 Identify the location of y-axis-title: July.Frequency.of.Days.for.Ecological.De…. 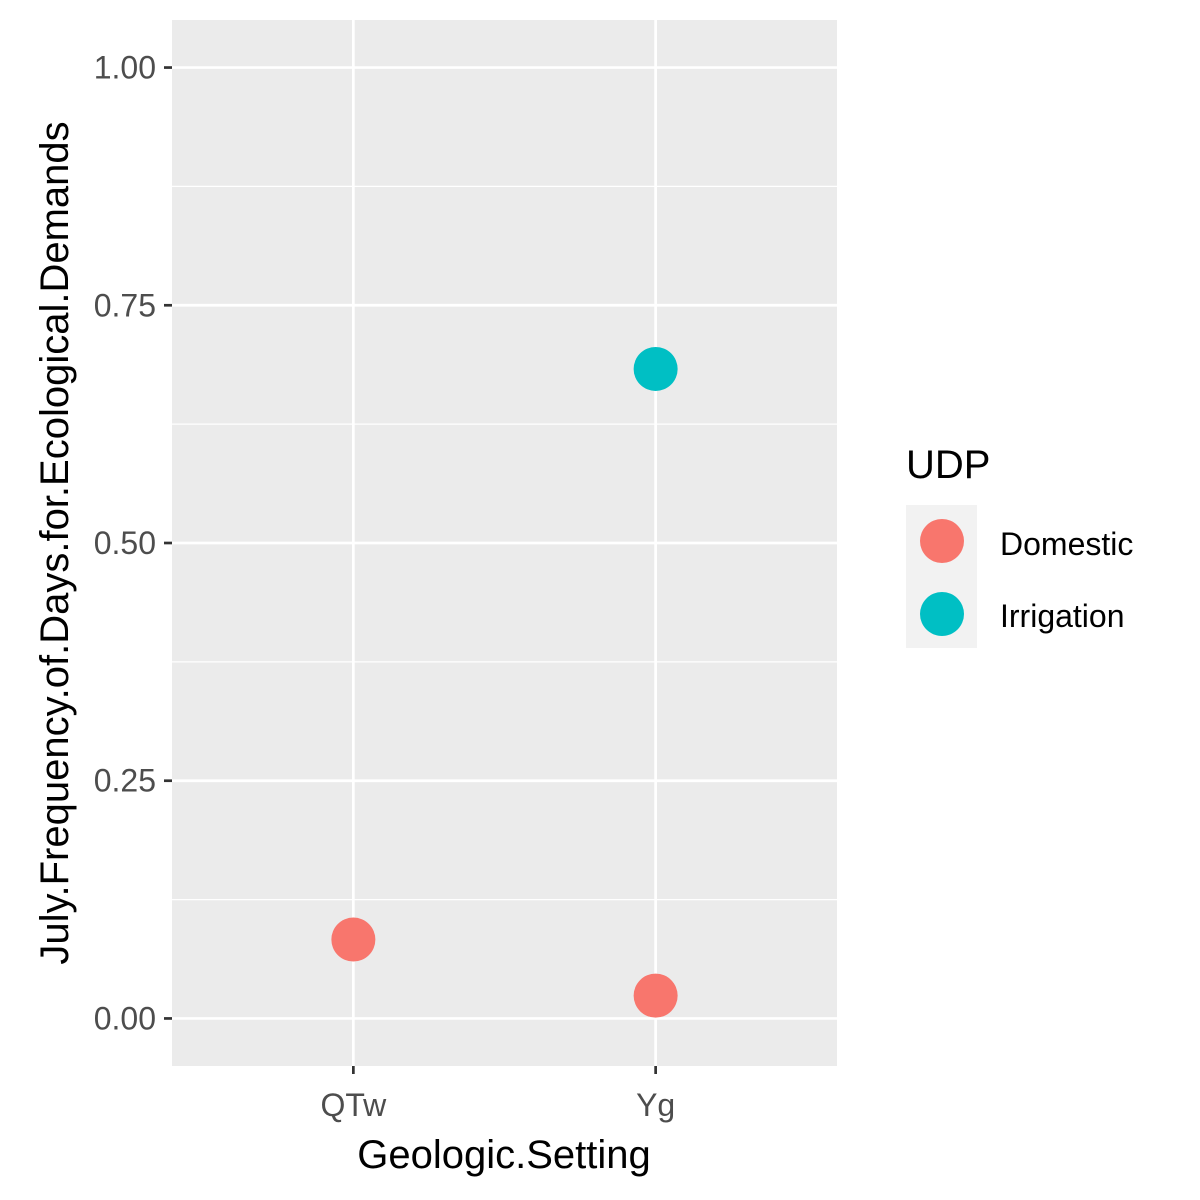
(55, 542).